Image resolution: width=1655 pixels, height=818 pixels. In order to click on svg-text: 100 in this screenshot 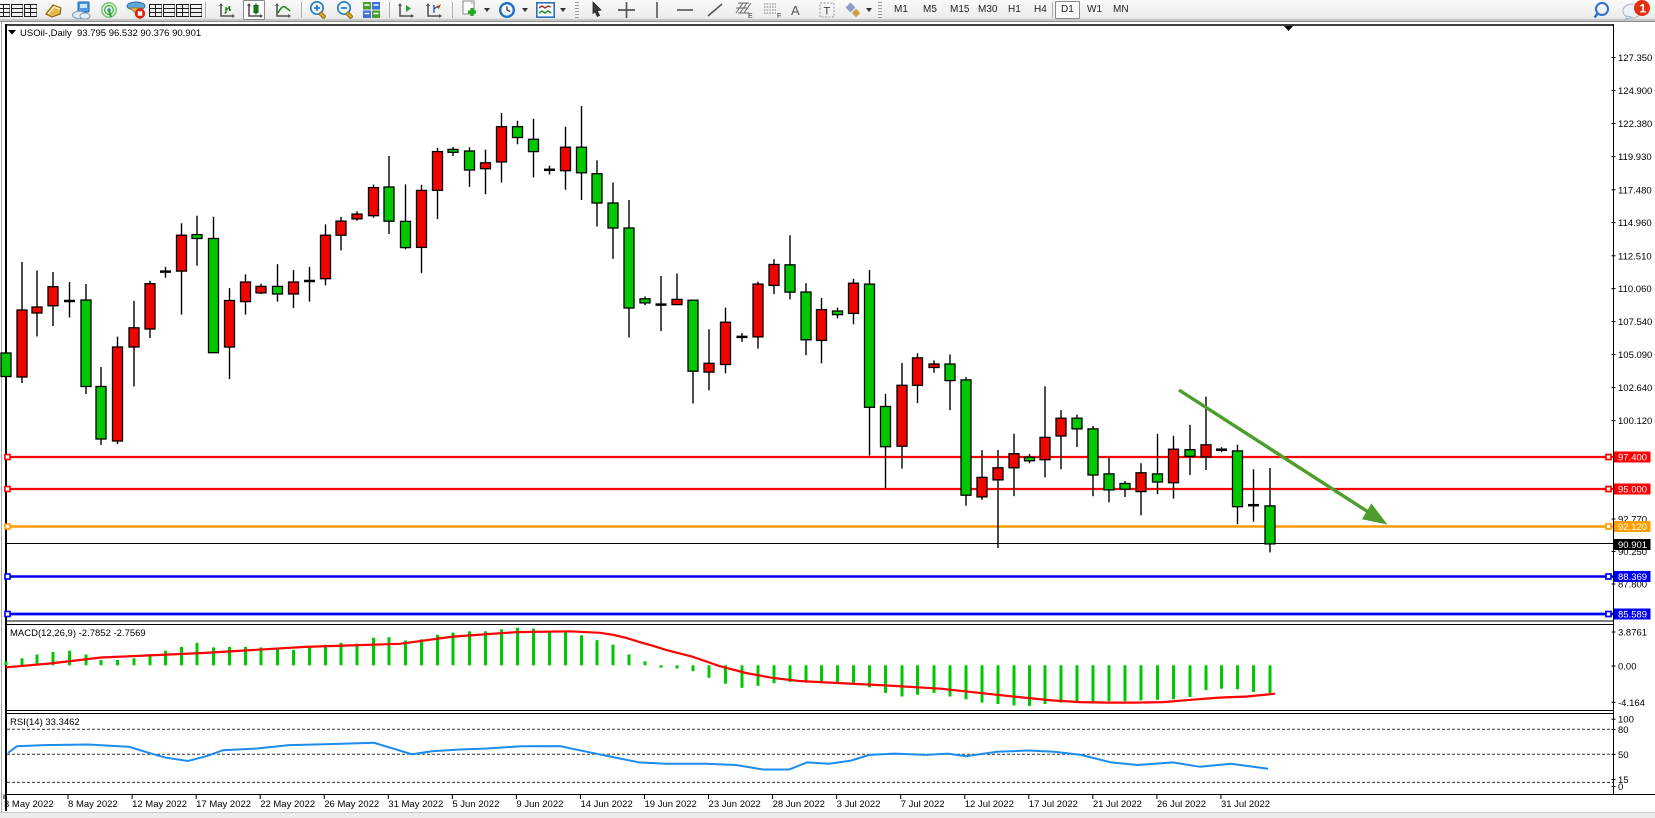, I will do `click(1626, 720)`.